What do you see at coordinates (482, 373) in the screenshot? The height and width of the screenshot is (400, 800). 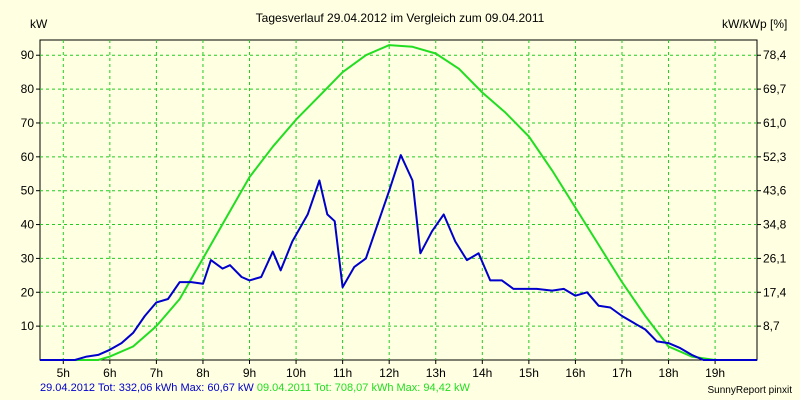 I see `x-tick-label: 14h` at bounding box center [482, 373].